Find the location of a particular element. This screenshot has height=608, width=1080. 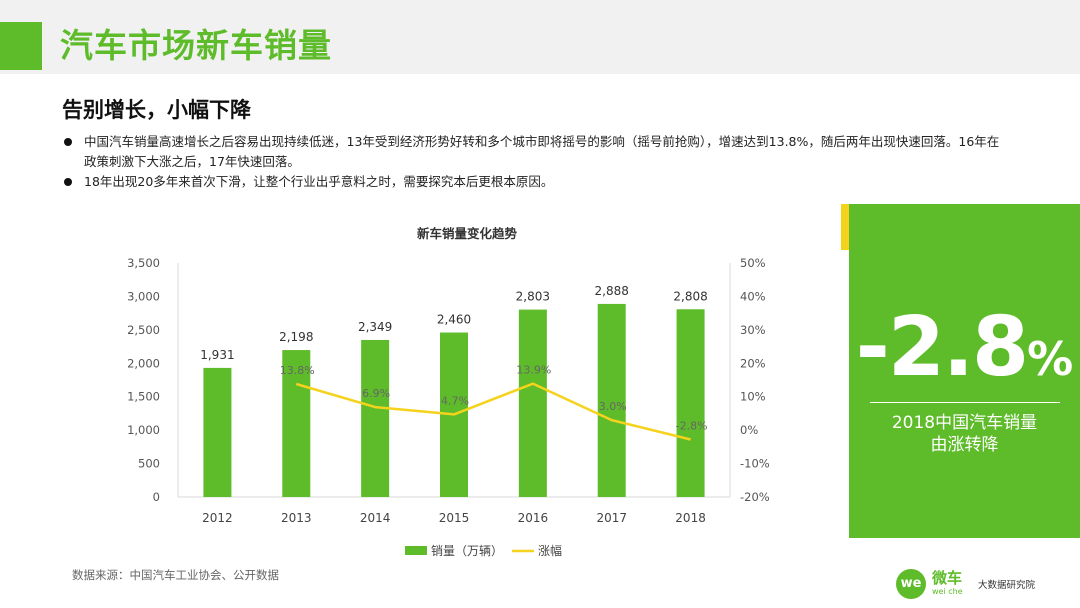

bar-value-label: 2,349 is located at coordinates (375, 327).